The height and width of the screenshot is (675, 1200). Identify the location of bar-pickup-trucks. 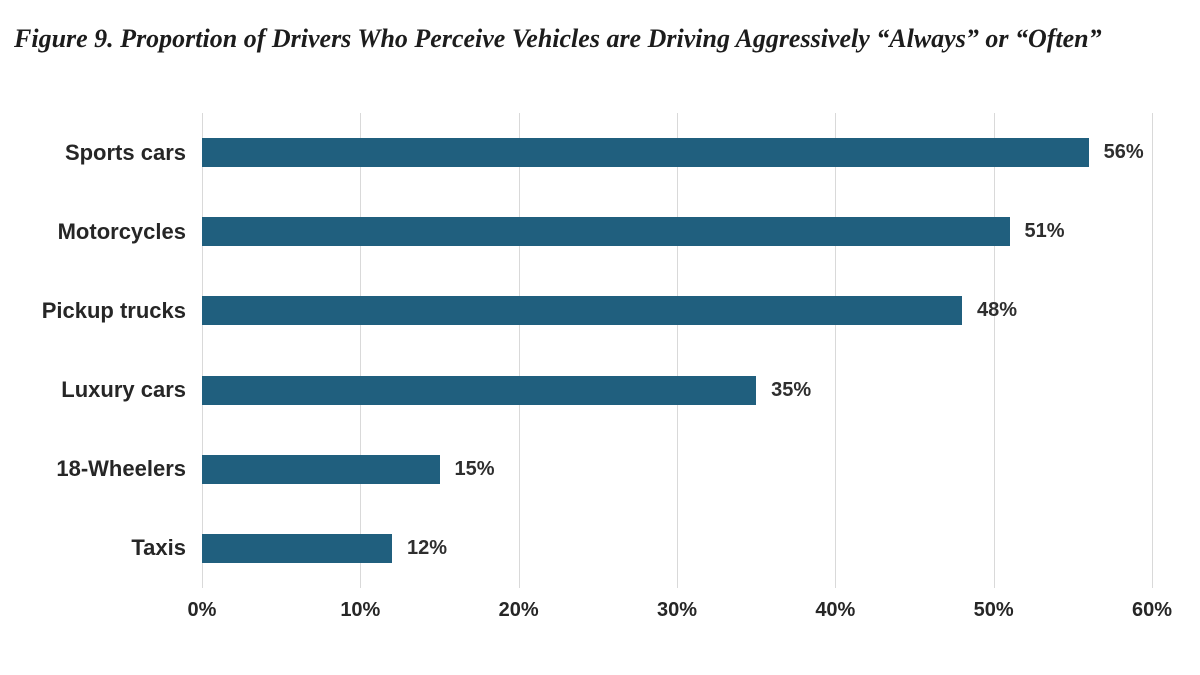
(582, 311).